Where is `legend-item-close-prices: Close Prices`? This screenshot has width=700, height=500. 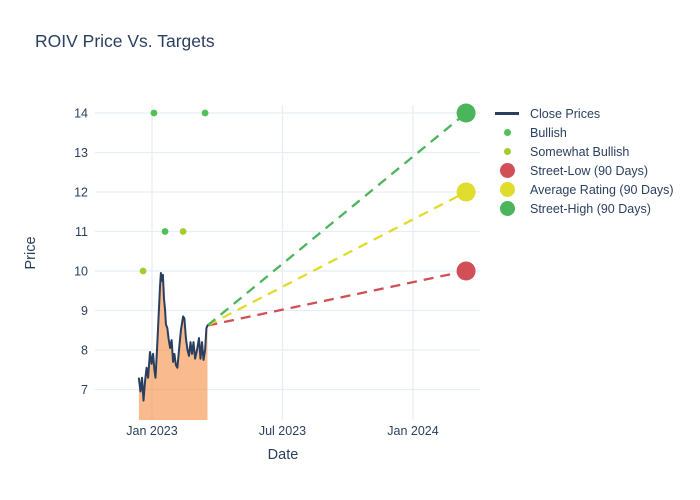
legend-item-close-prices: Close Prices is located at coordinates (581, 113).